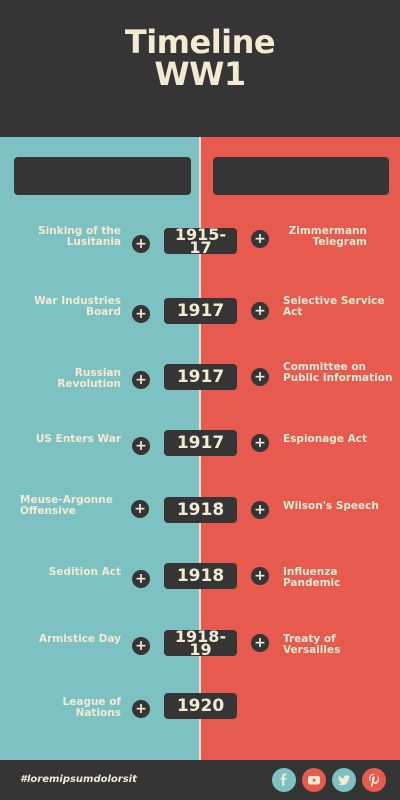  What do you see at coordinates (78, 779) in the screenshot?
I see `hashtag: #loremipsumdolorsit` at bounding box center [78, 779].